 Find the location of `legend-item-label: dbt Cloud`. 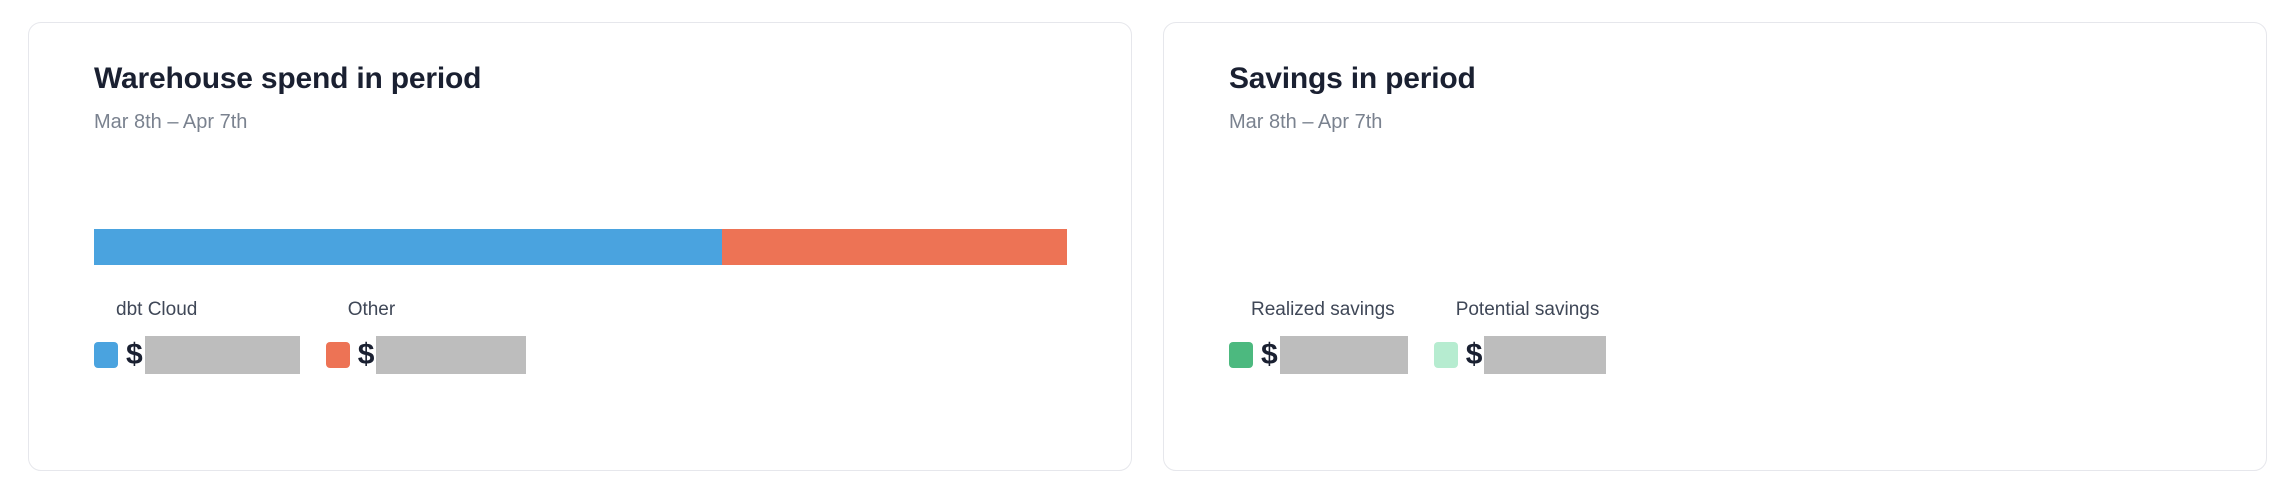

legend-item-label: dbt Cloud is located at coordinates (157, 309).